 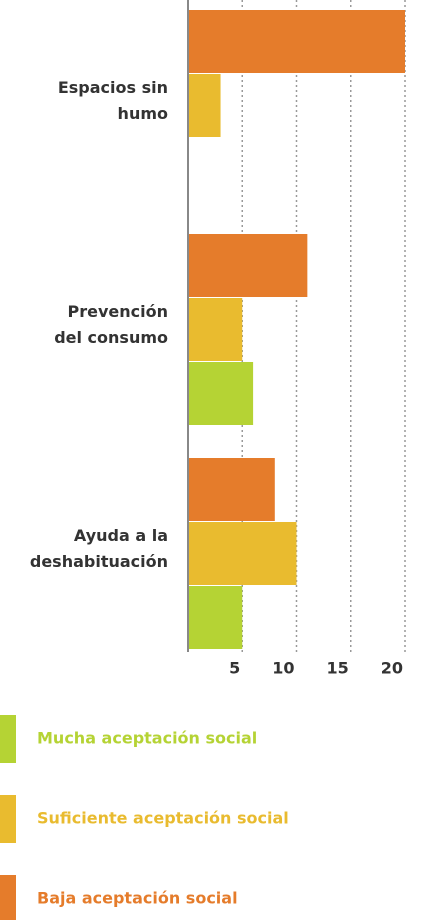 What do you see at coordinates (337, 668) in the screenshot?
I see `x-tick-label: 15` at bounding box center [337, 668].